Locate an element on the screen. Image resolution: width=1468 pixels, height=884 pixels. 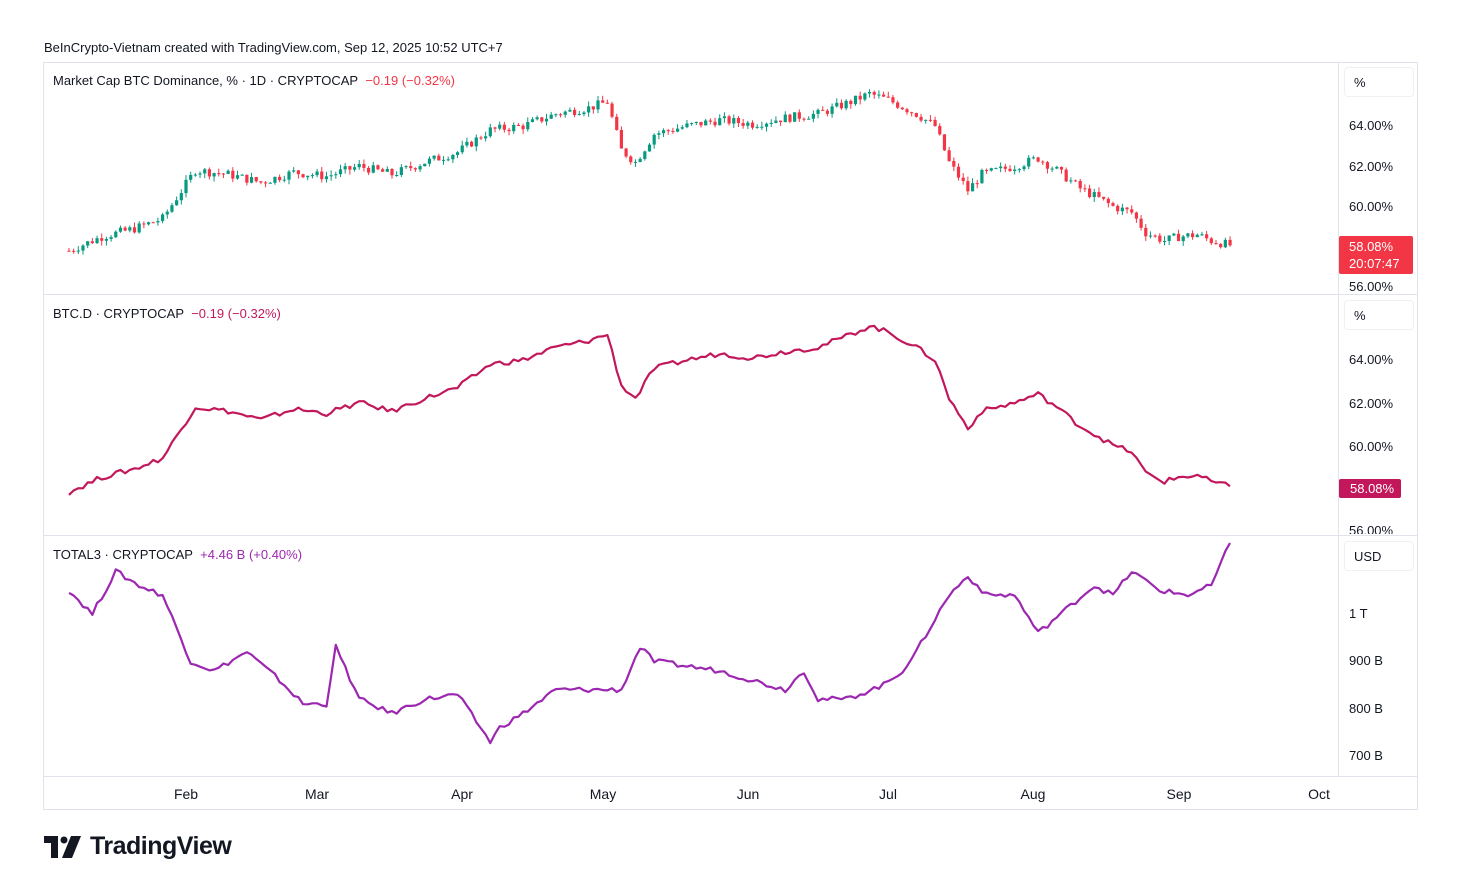
pane1-price-value: 58.08% is located at coordinates (1371, 246).